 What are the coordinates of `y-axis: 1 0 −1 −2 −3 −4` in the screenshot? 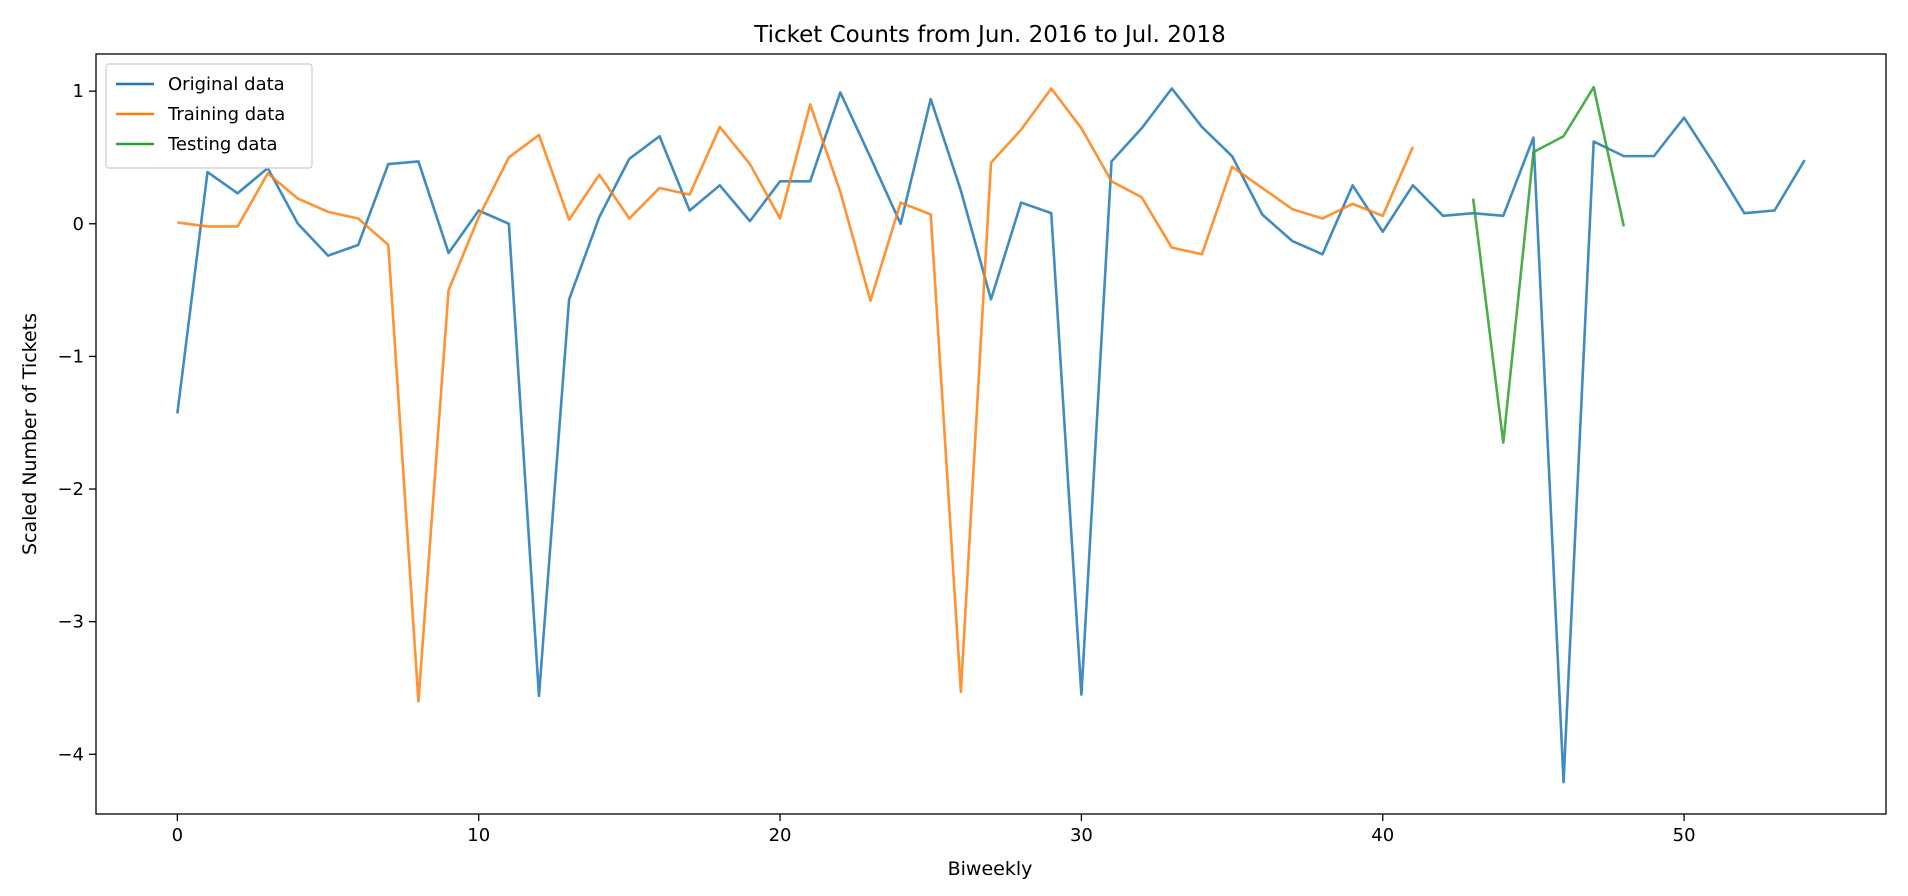 It's located at (76, 423).